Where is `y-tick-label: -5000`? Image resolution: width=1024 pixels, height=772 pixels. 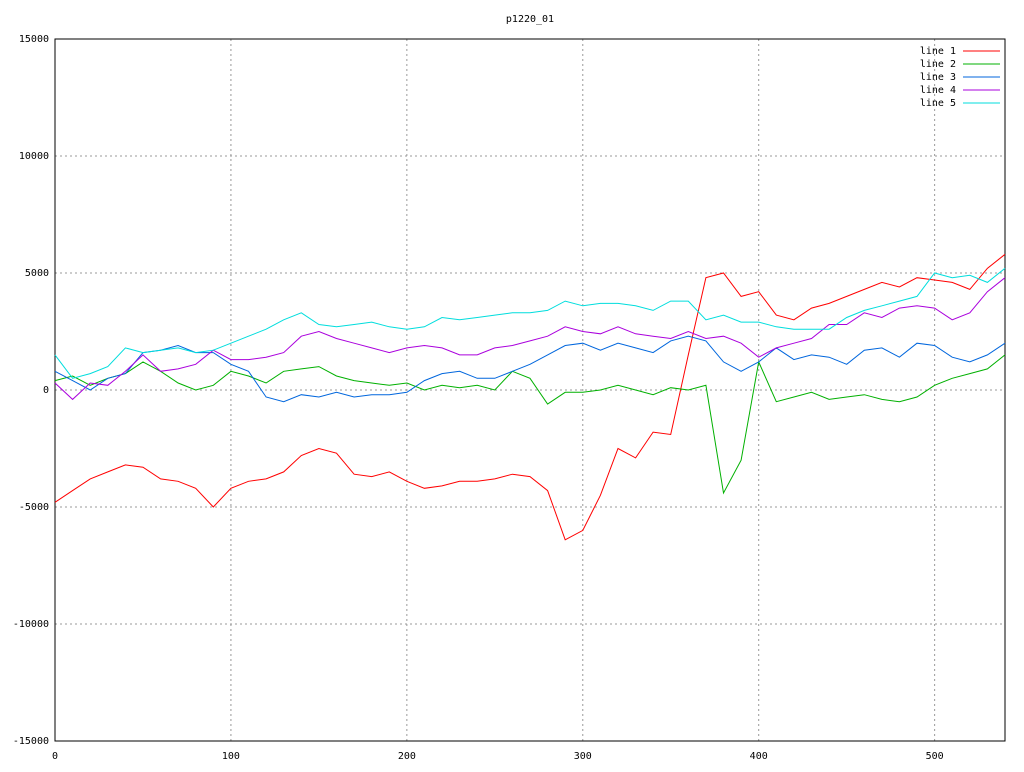 y-tick-label: -5000 is located at coordinates (34, 507).